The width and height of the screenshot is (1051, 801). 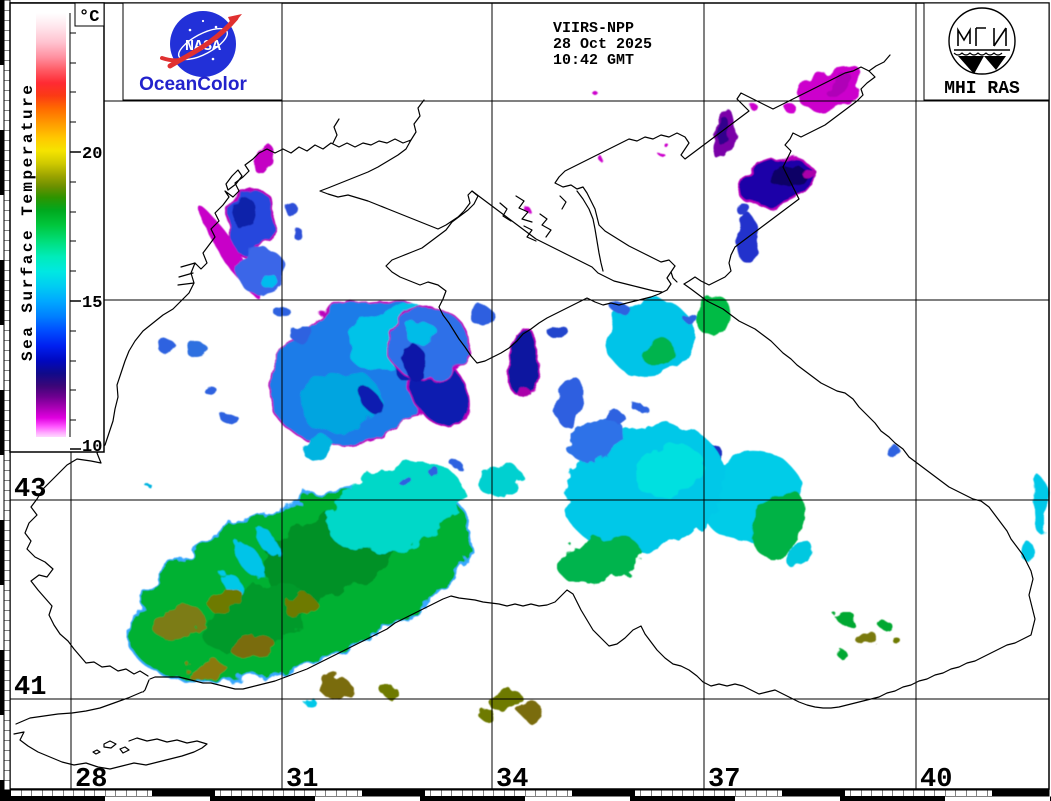 I want to click on don-river, so click(x=879, y=63).